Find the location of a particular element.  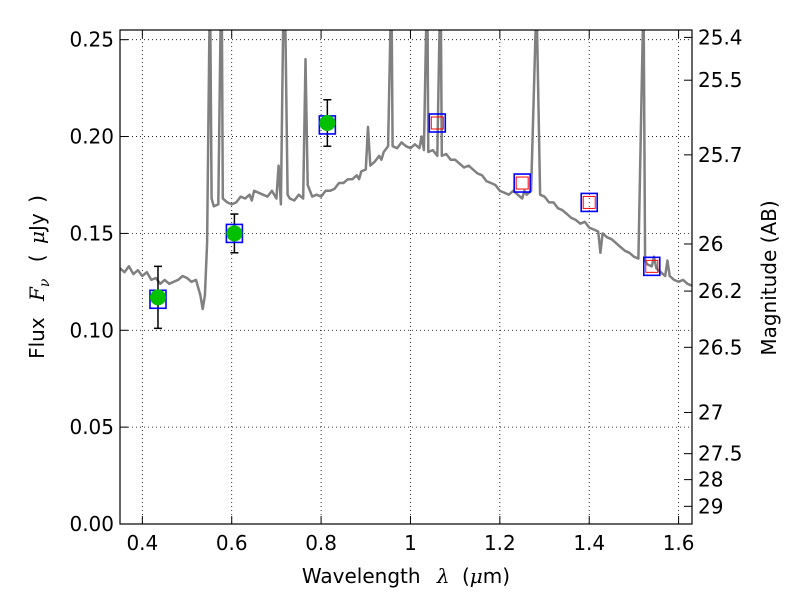

y-tick-label: 0.20 is located at coordinates (91, 137).